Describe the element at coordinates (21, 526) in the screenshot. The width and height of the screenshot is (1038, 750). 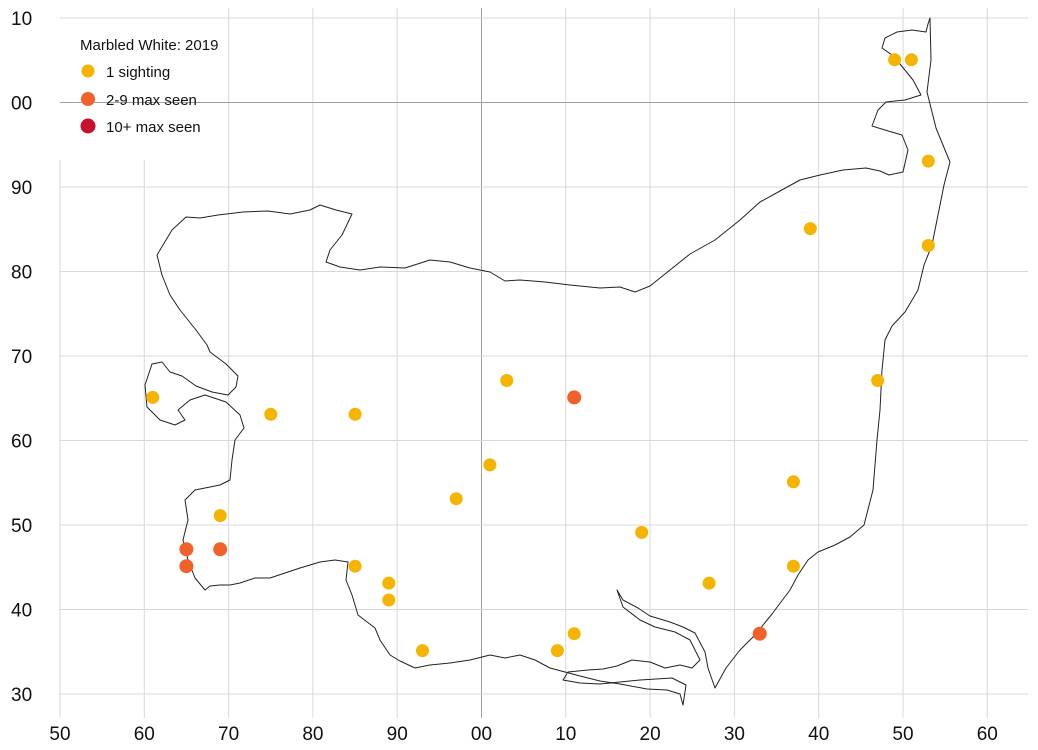
I see `y-tick-label: 50` at that location.